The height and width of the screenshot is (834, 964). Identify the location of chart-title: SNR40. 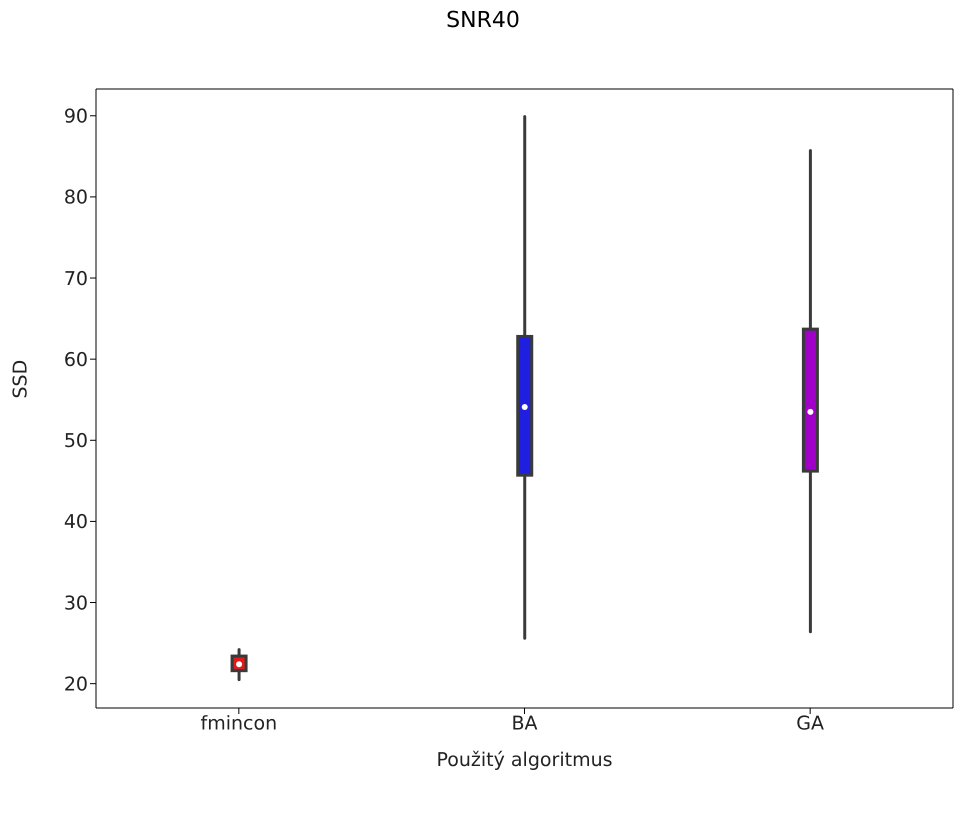
(483, 21).